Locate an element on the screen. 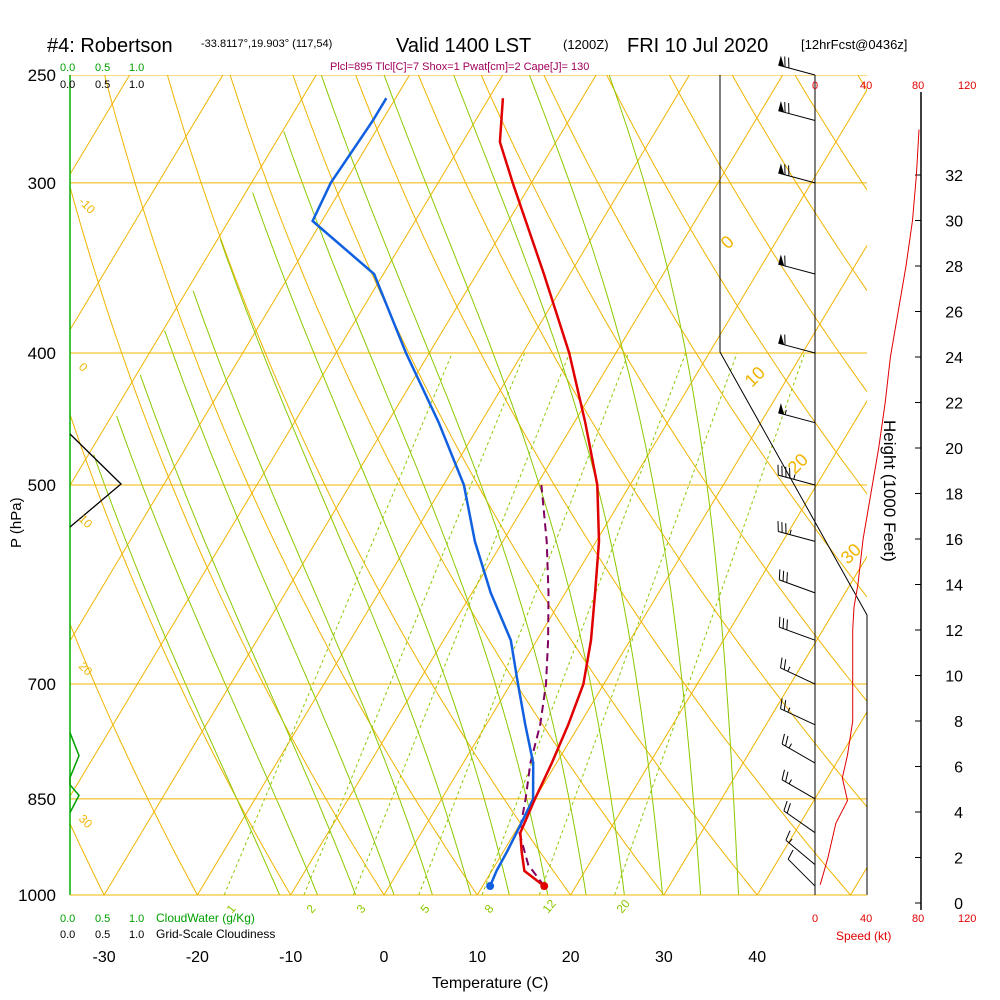  cloudwater-scale-top-2: 1.0 is located at coordinates (136, 68).